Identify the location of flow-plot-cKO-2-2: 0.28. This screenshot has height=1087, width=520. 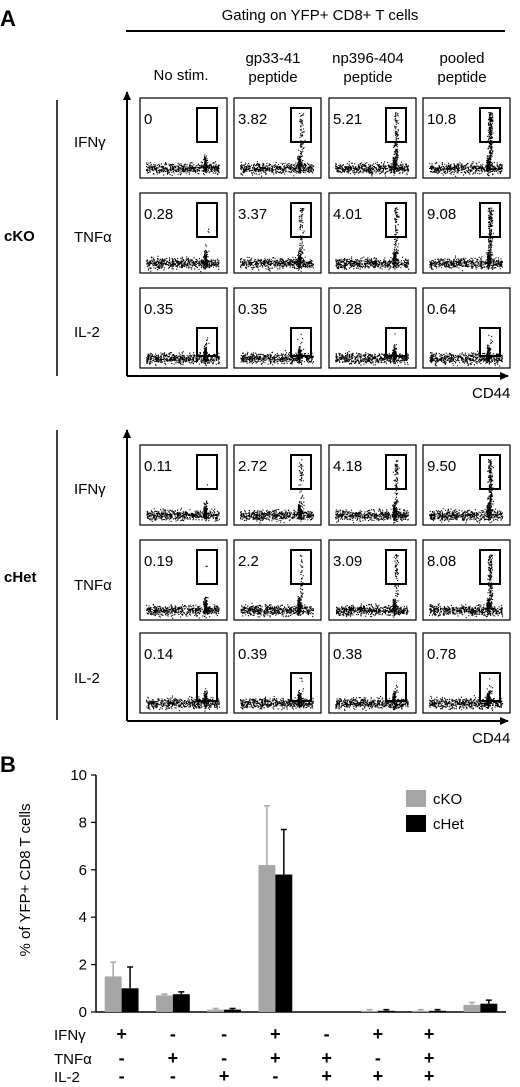
(372, 328).